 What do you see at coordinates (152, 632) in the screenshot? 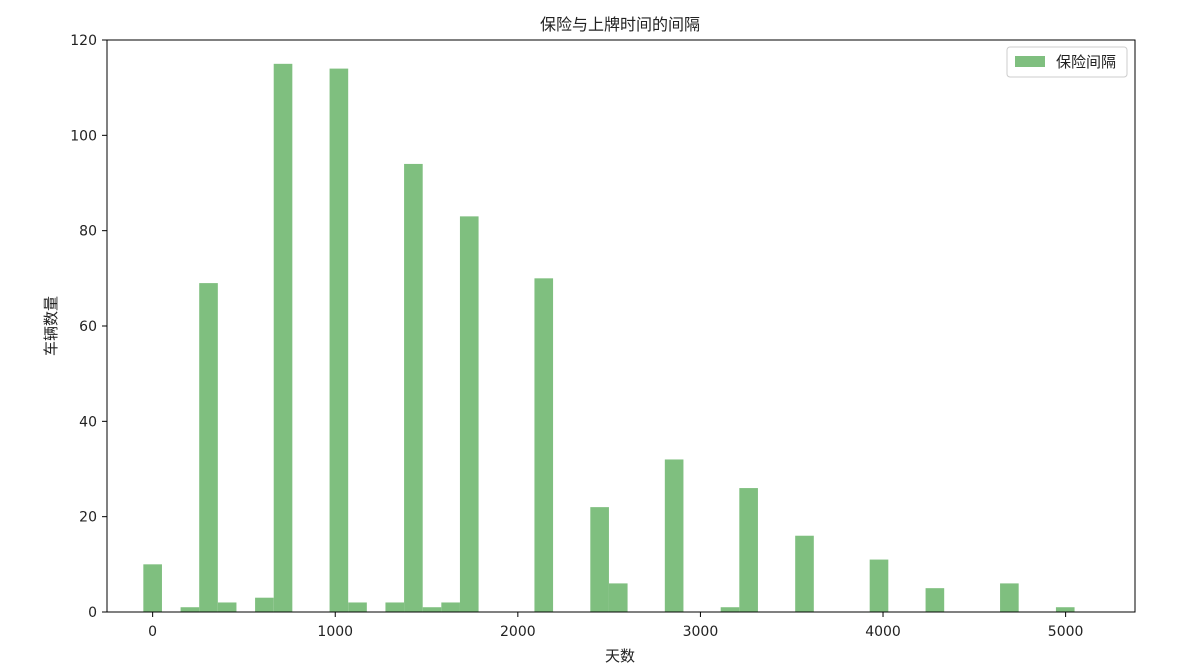
I see `x-tick-label: 0` at bounding box center [152, 632].